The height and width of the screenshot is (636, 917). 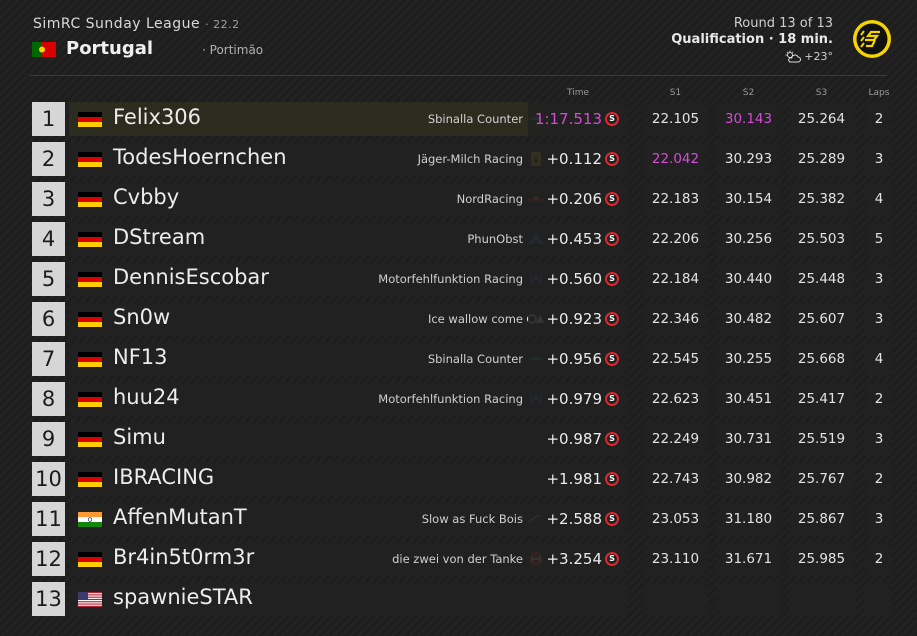 I want to click on track-city: · Portimão, so click(x=233, y=50).